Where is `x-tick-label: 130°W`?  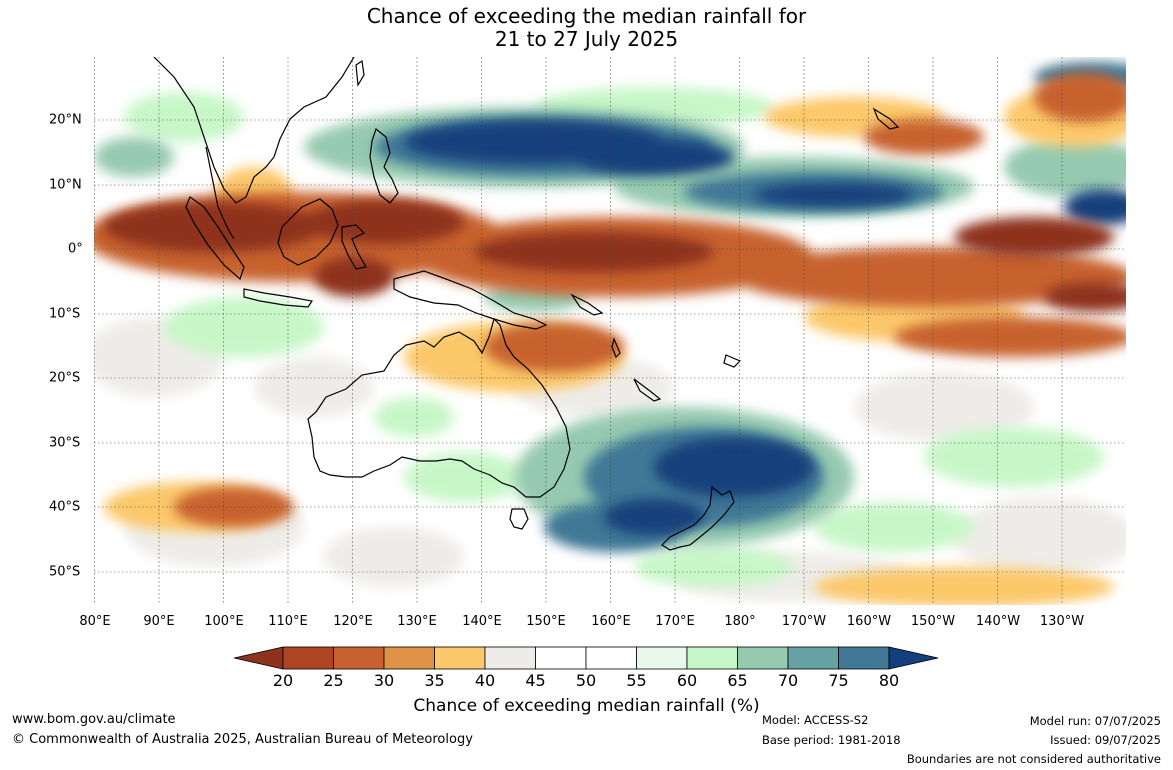 x-tick-label: 130°W is located at coordinates (1062, 621).